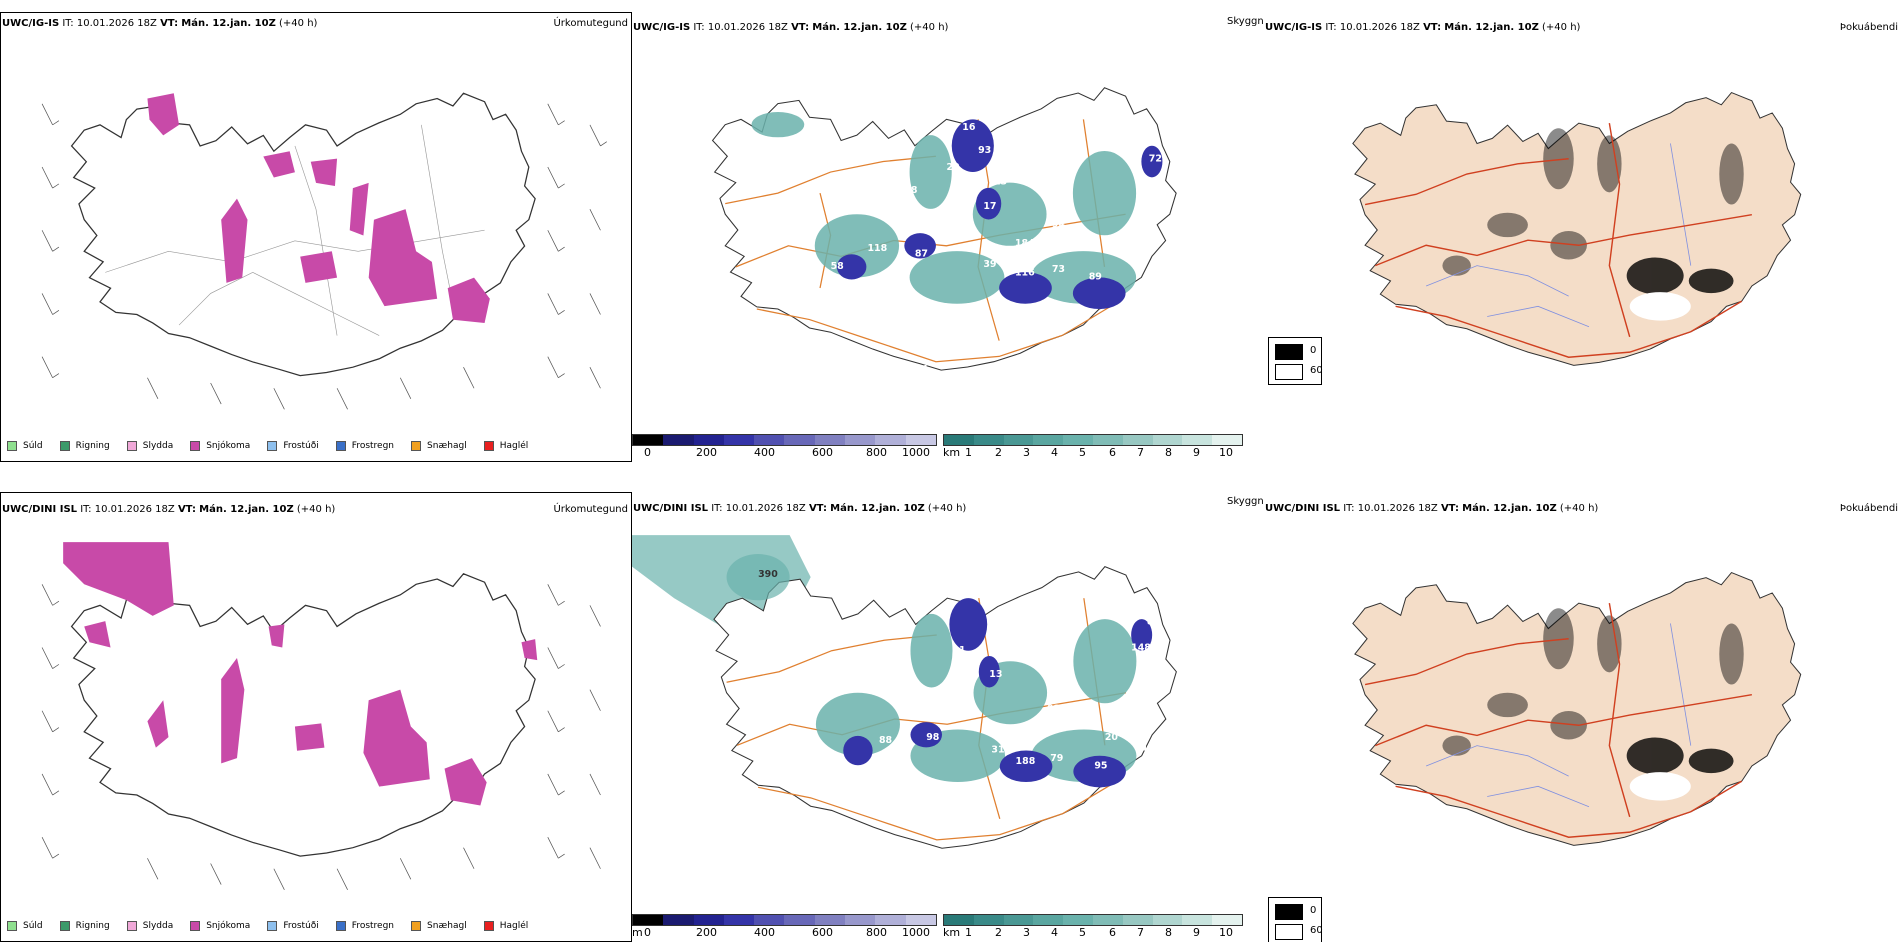 The width and height of the screenshot is (1900, 950). What do you see at coordinates (1056, 758) in the screenshot?
I see `vis-label: 79` at bounding box center [1056, 758].